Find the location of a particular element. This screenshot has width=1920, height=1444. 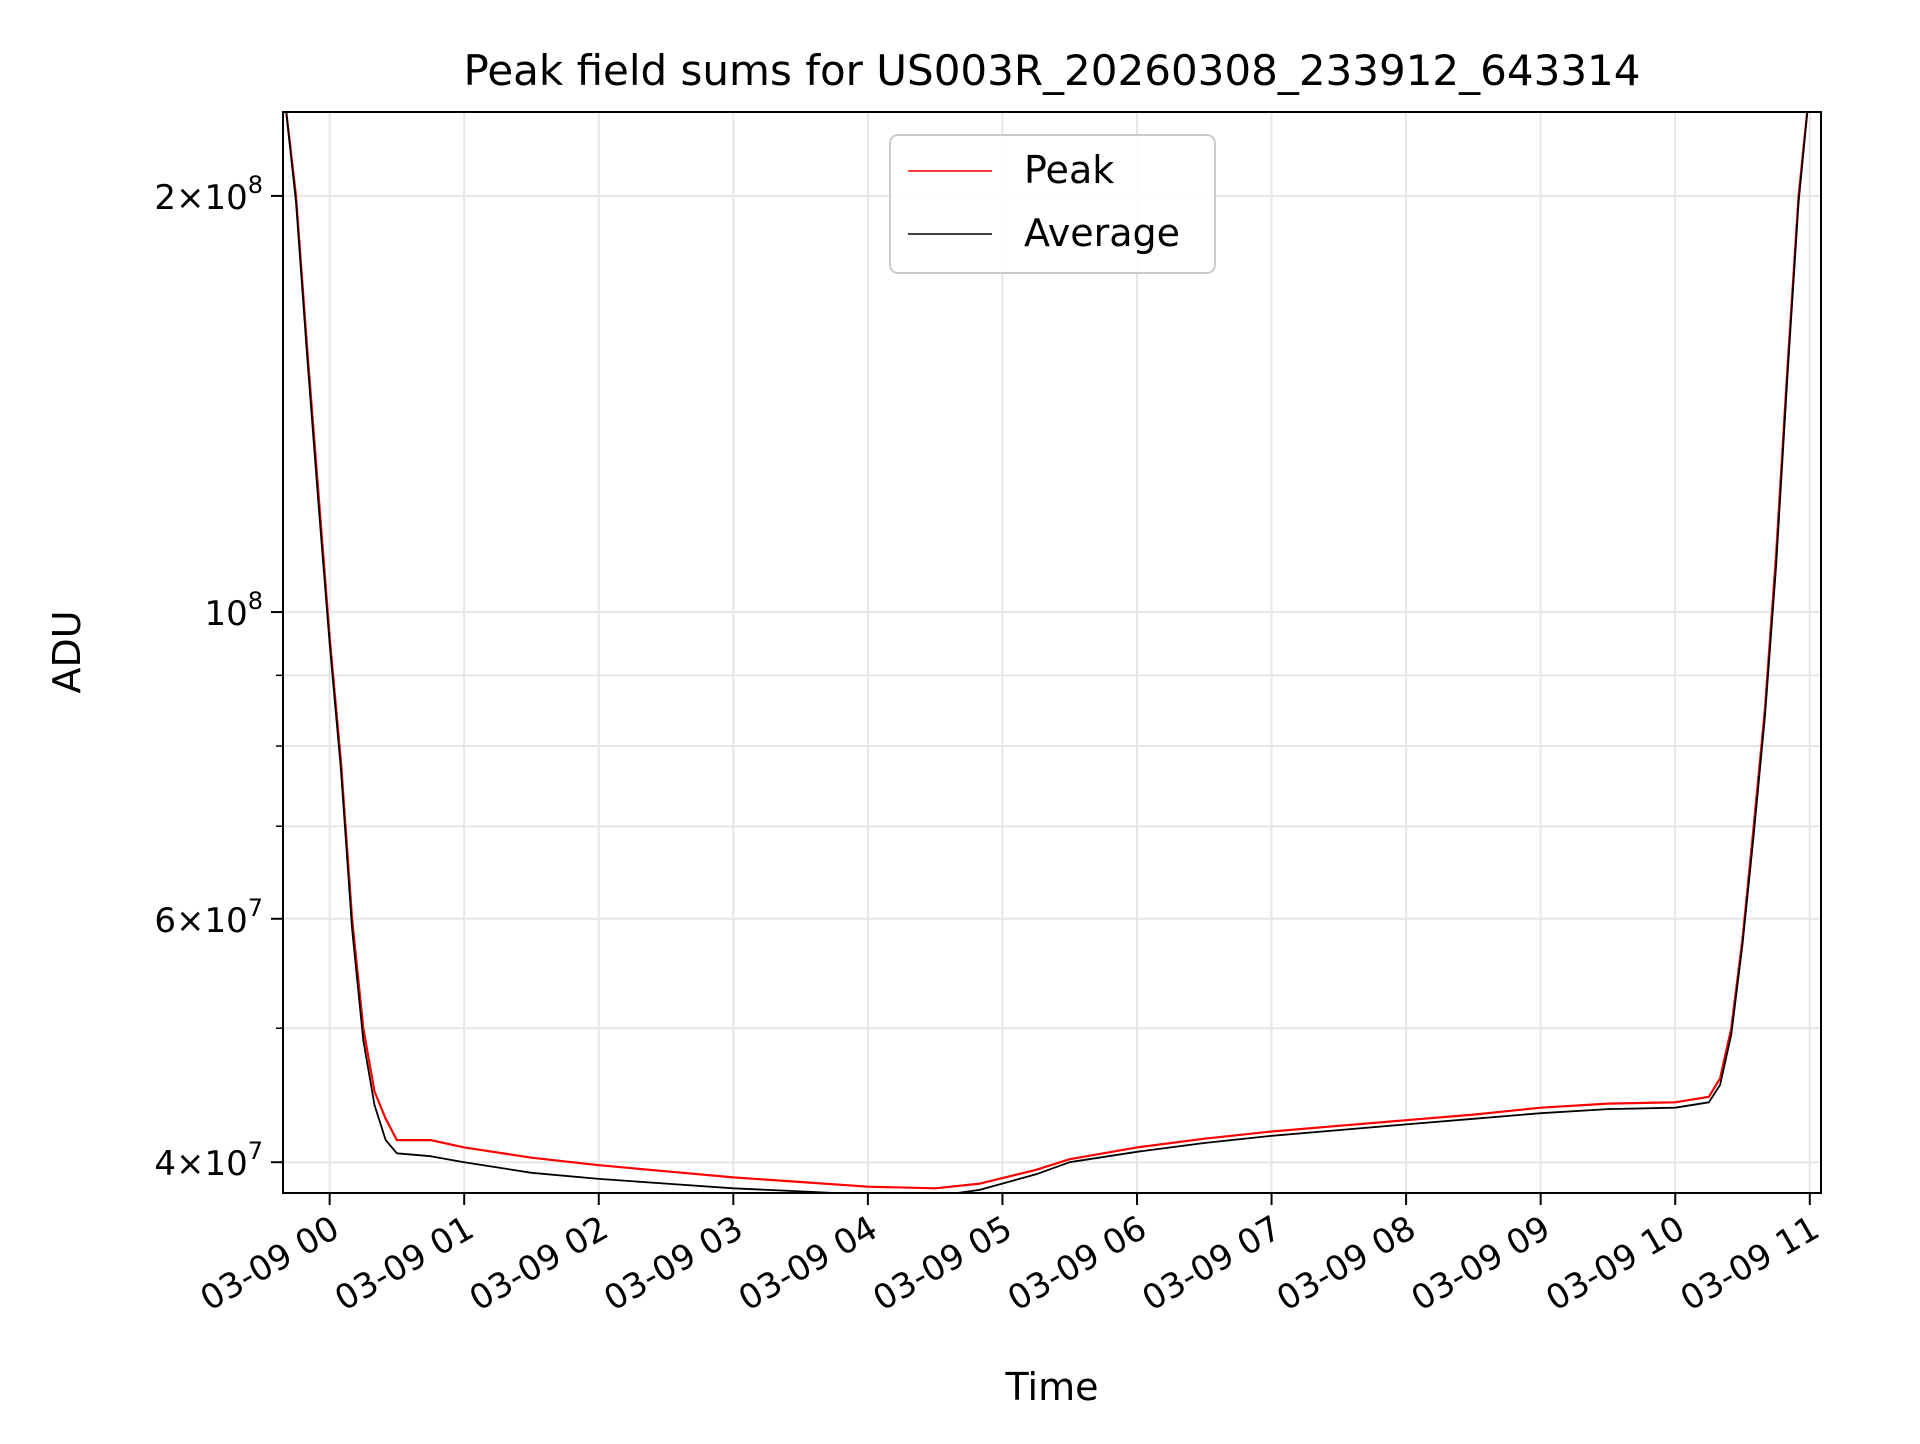

y-axis: 4×107 6×107 108 2×108 is located at coordinates (218, 677).